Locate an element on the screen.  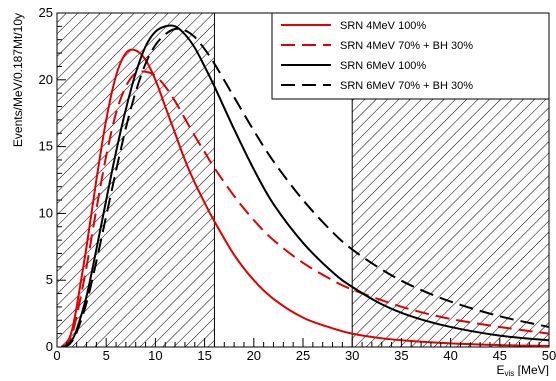
x-tick-label: 10 is located at coordinates (155, 355).